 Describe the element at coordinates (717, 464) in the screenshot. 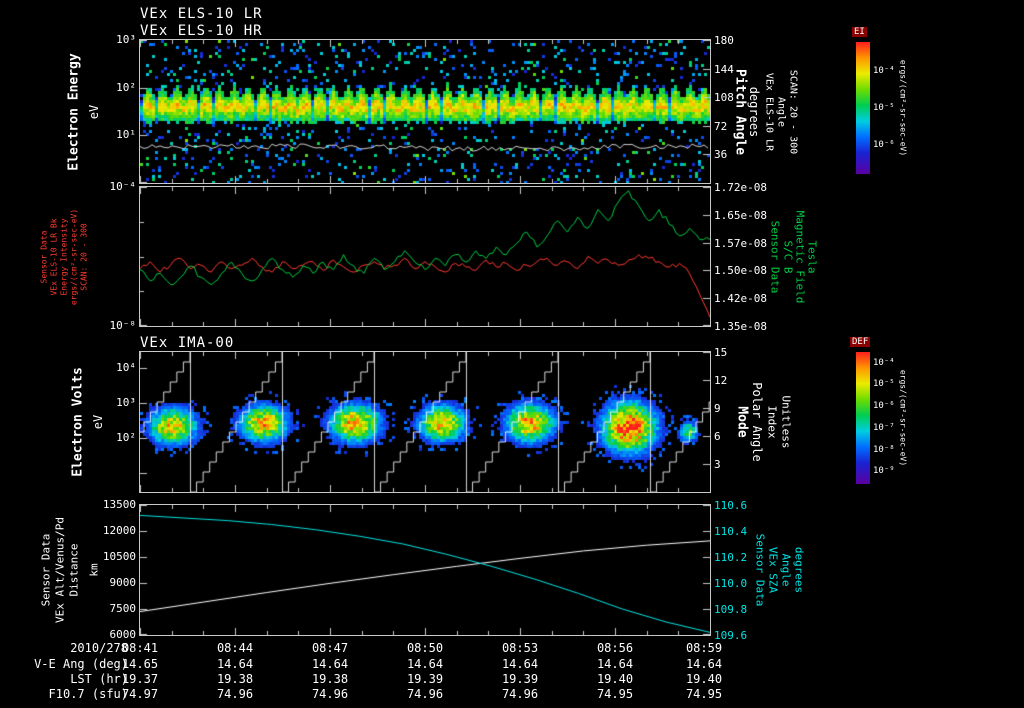

I see `right-axis-tick-label: 3` at that location.